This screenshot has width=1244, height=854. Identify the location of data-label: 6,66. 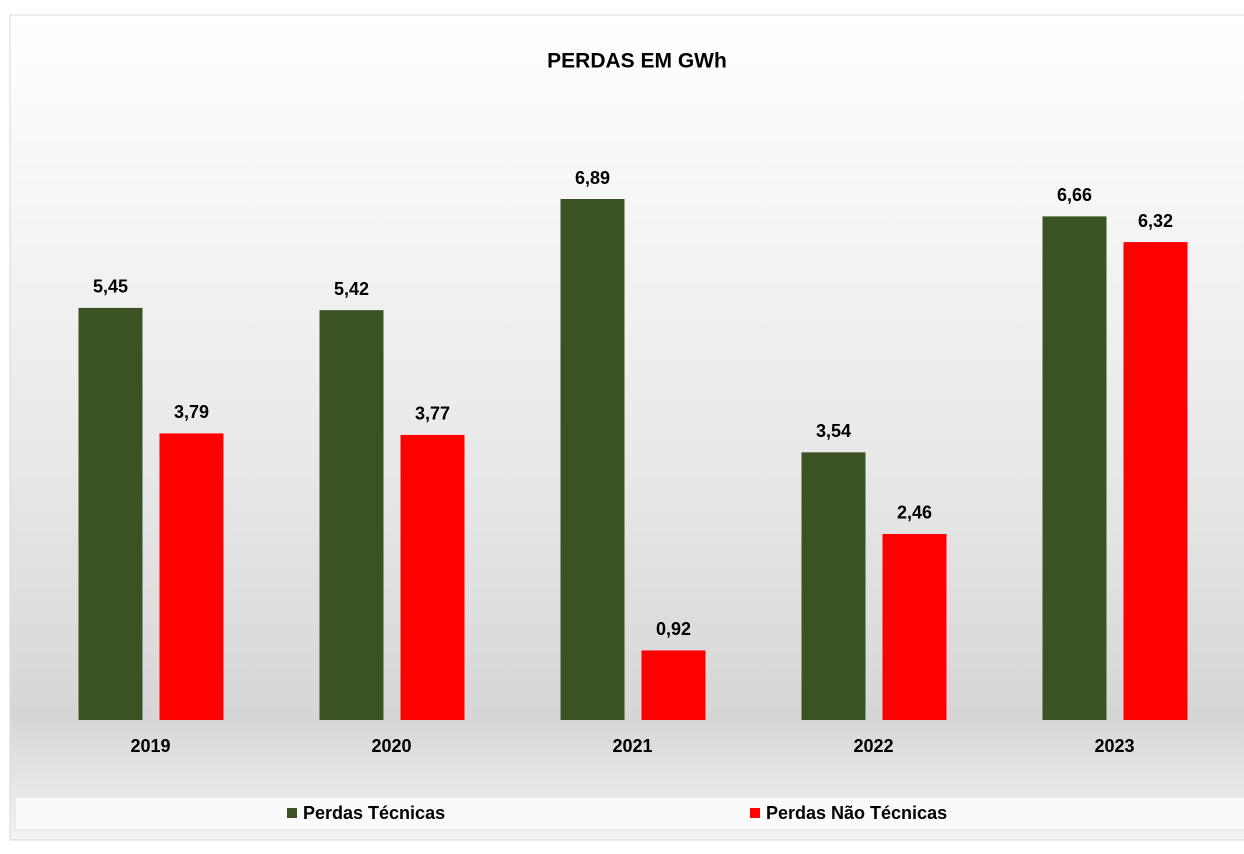
(1074, 195).